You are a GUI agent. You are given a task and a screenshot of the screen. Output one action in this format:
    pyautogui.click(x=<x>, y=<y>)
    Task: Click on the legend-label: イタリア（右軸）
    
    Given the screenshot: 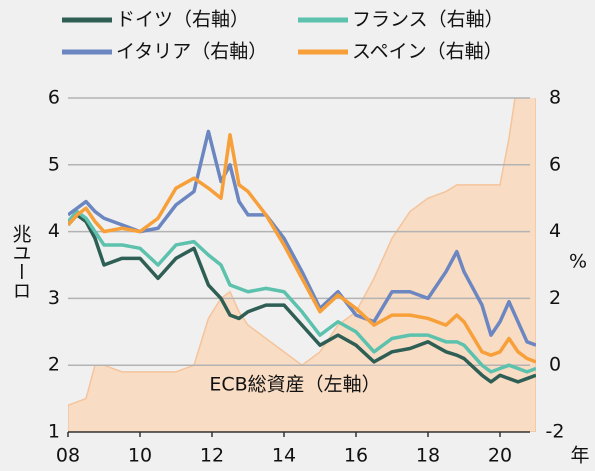 What is the action you would take?
    pyautogui.click(x=191, y=52)
    